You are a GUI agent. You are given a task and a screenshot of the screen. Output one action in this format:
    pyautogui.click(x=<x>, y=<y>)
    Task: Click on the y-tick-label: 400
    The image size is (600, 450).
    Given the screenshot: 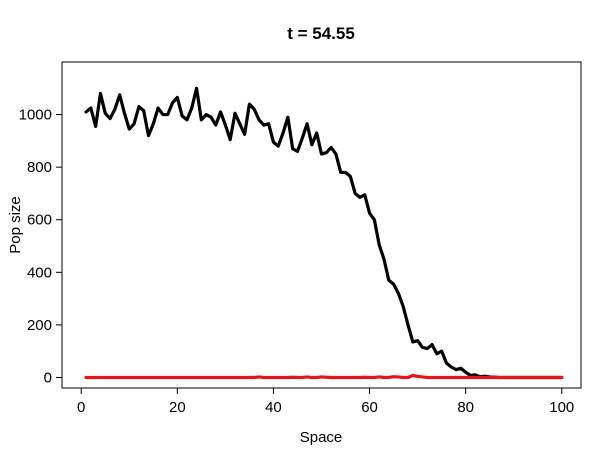 What is the action you would take?
    pyautogui.click(x=39, y=272)
    